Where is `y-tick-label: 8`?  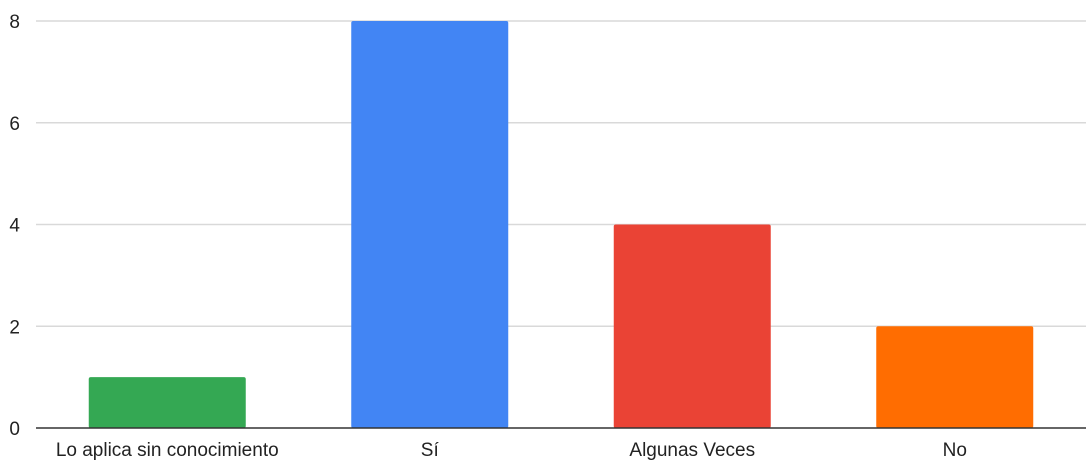 y-tick-label: 8 is located at coordinates (14, 22).